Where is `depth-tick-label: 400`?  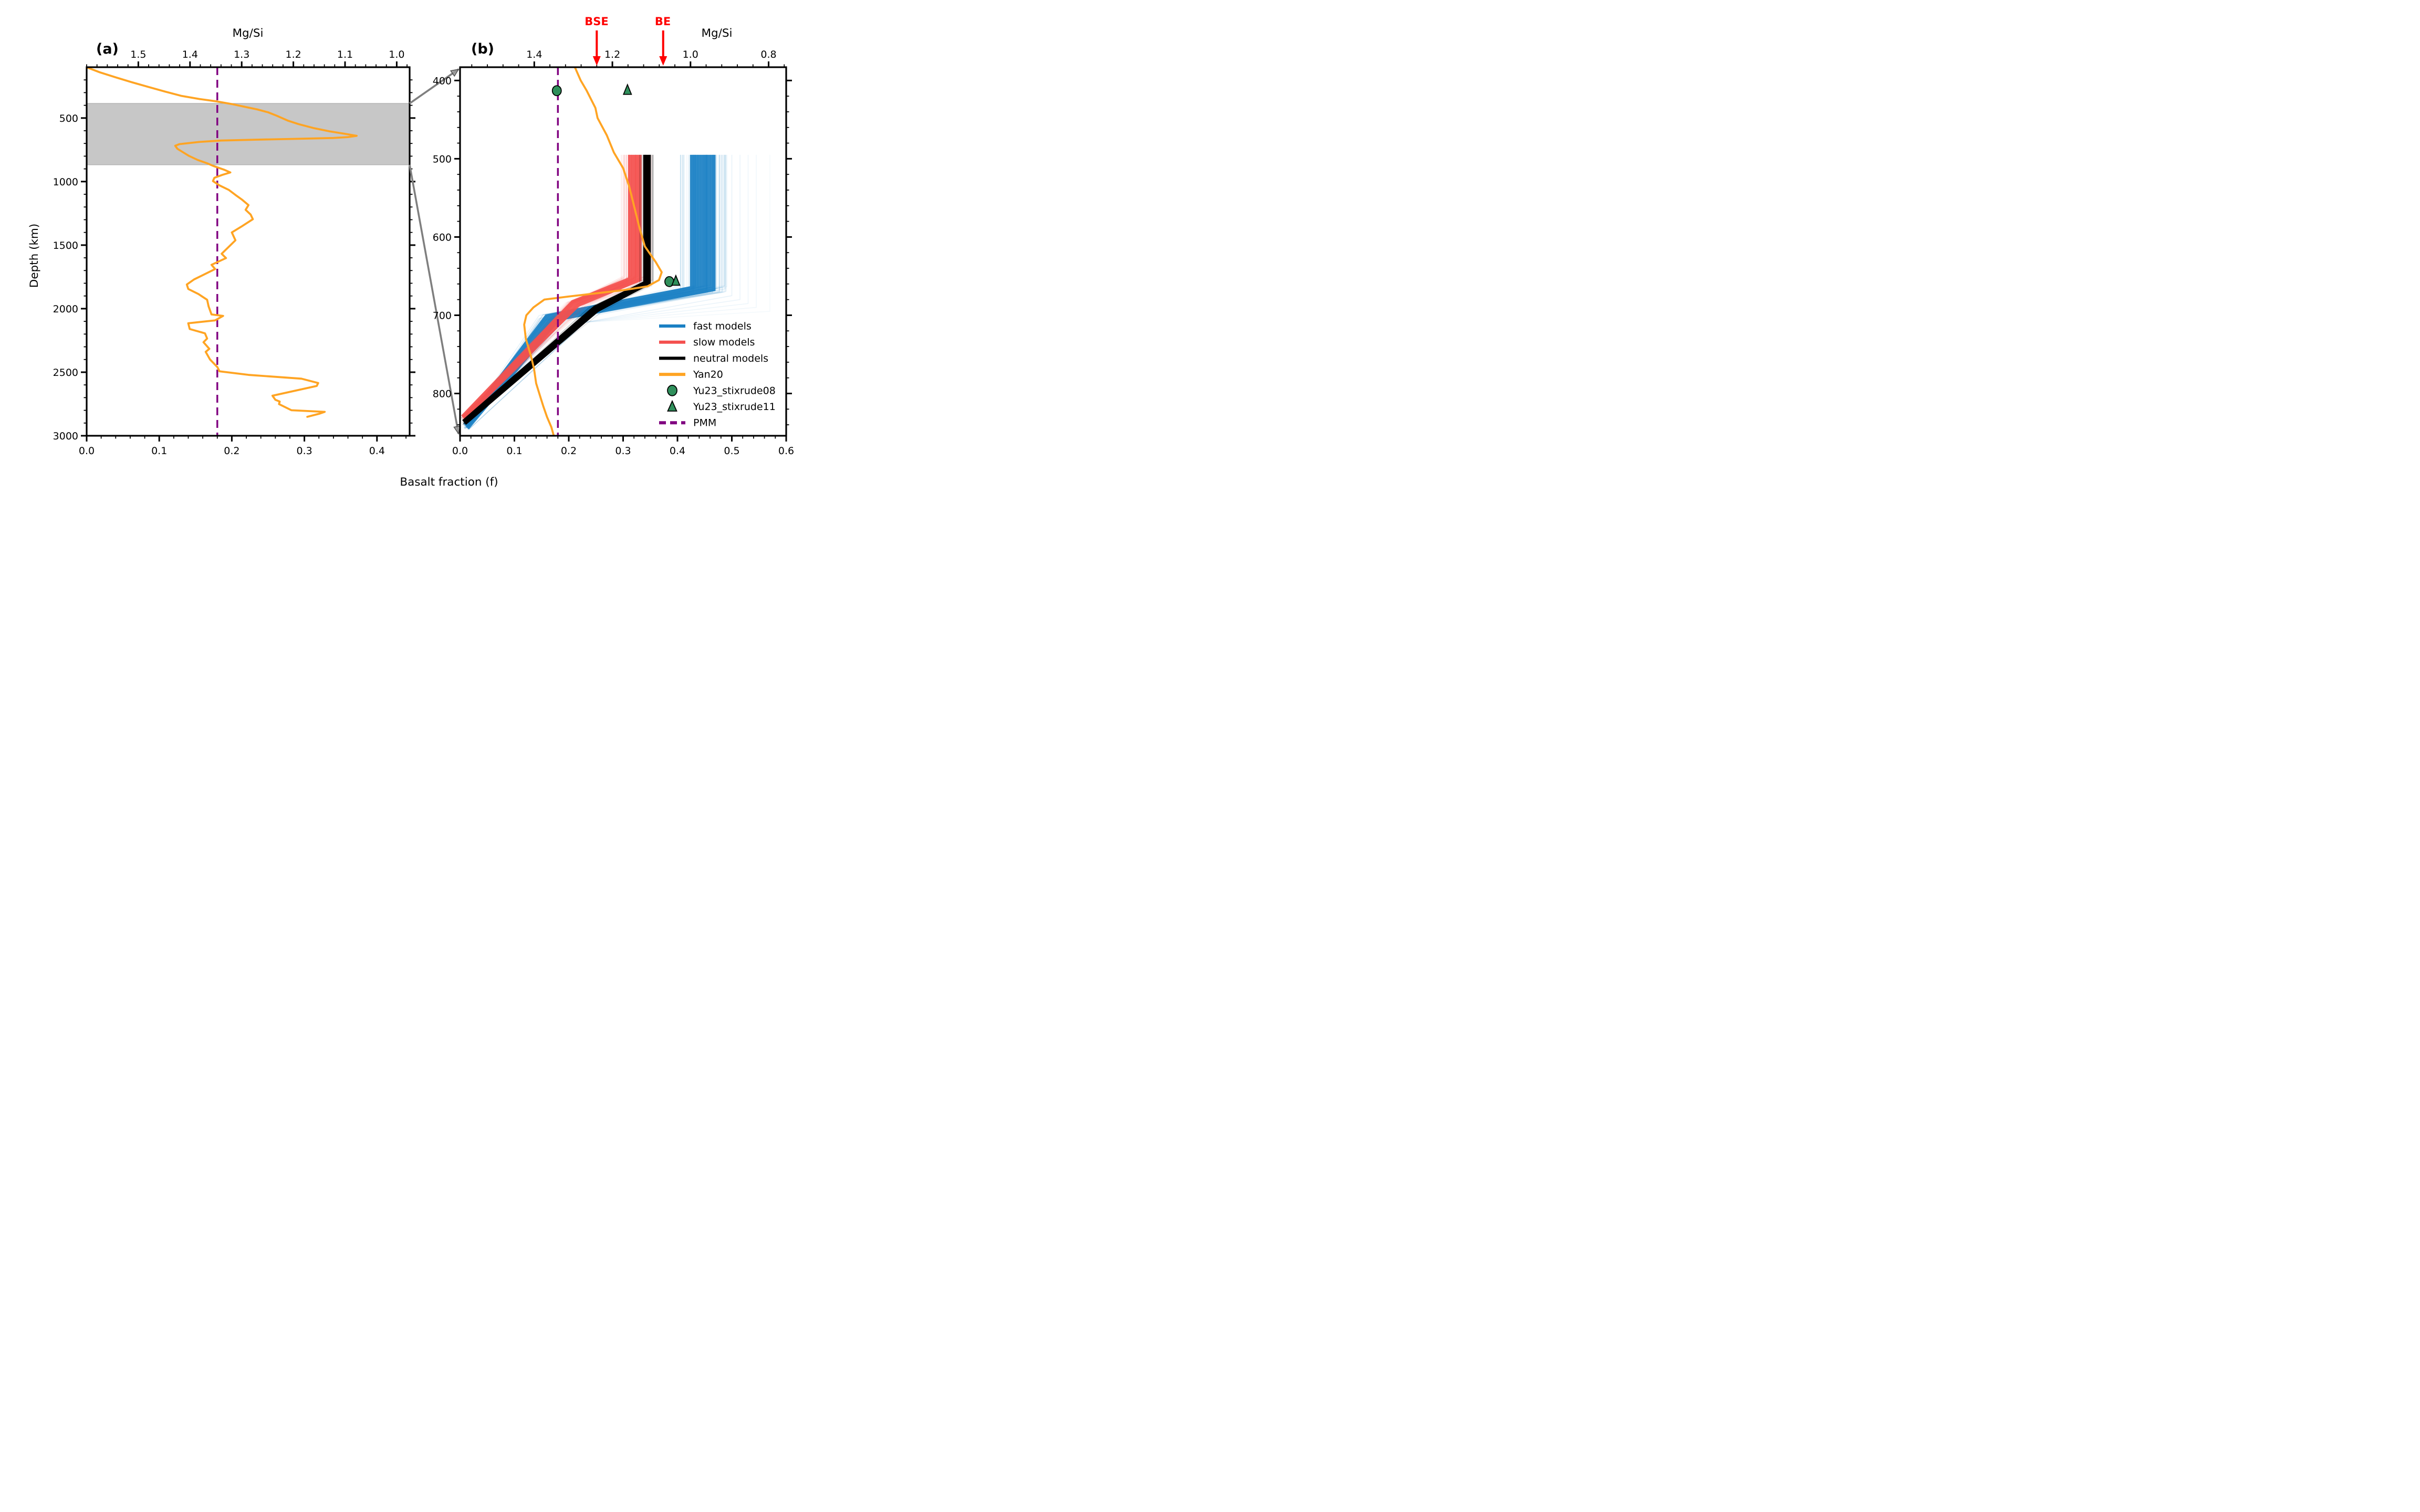 depth-tick-label: 400 is located at coordinates (443, 81).